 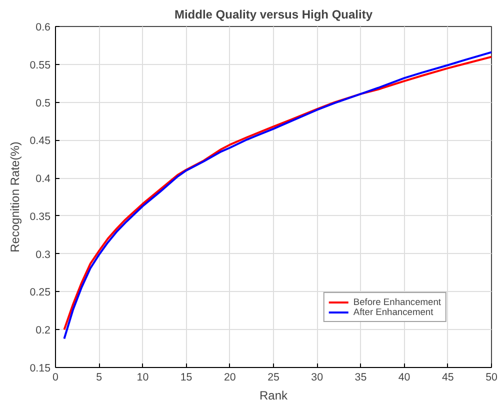 I want to click on y-tick-label: 0.5, so click(x=43, y=103).